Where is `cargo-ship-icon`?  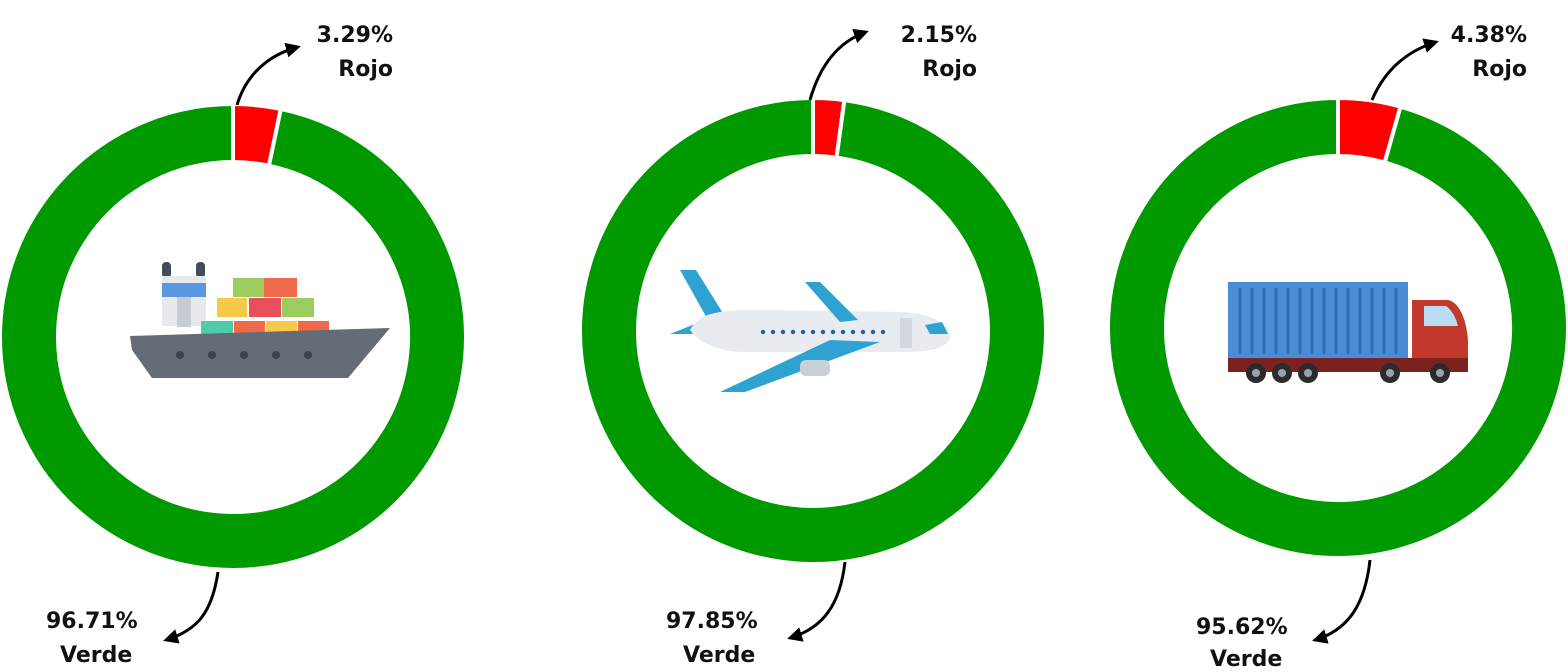
cargo-ship-icon is located at coordinates (260, 320).